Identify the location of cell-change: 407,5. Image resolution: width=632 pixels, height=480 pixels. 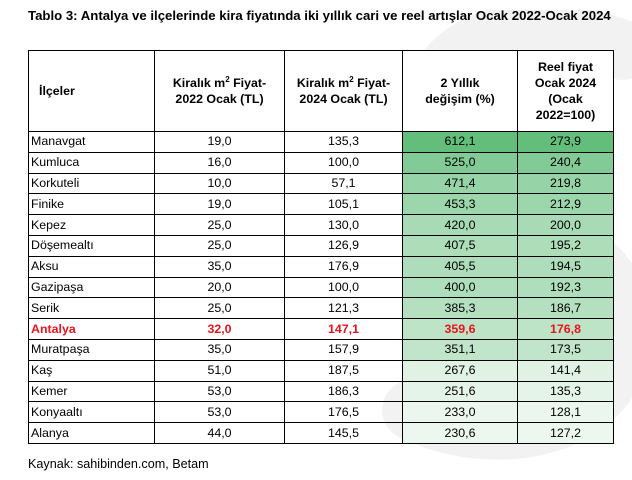
(460, 245).